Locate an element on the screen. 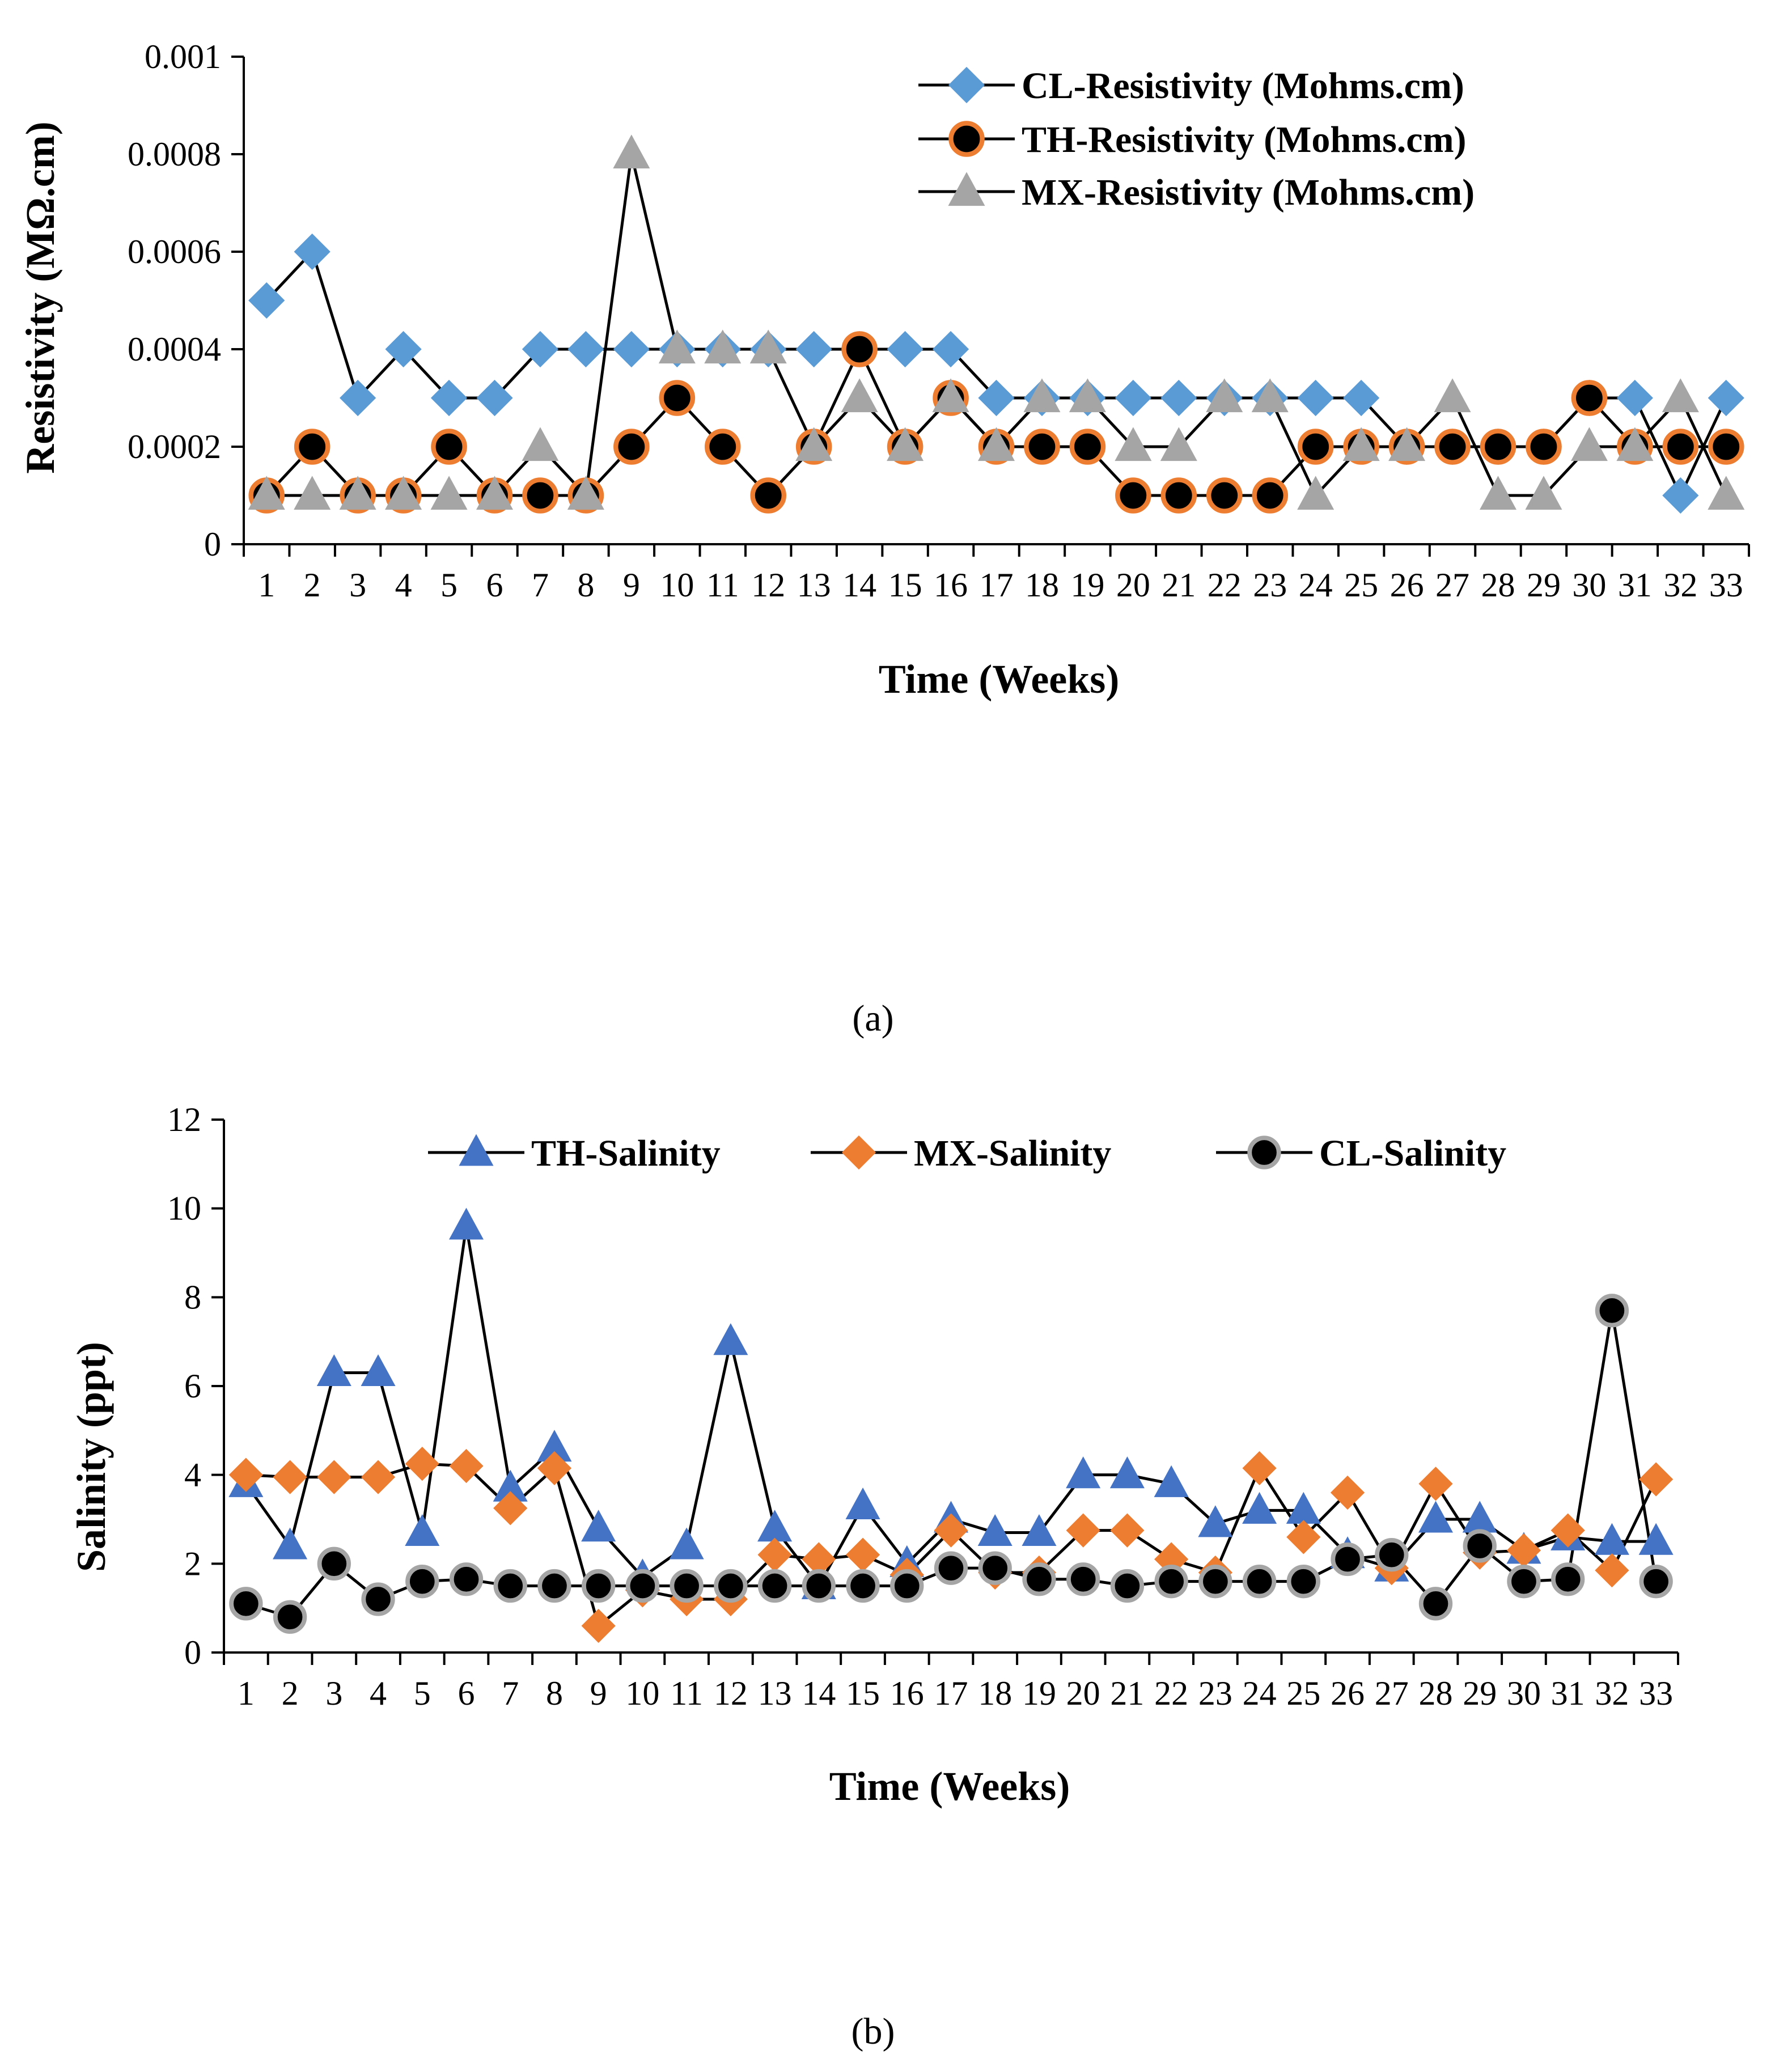 The width and height of the screenshot is (1775, 2072). x-tick-label: 30 is located at coordinates (1524, 1693).